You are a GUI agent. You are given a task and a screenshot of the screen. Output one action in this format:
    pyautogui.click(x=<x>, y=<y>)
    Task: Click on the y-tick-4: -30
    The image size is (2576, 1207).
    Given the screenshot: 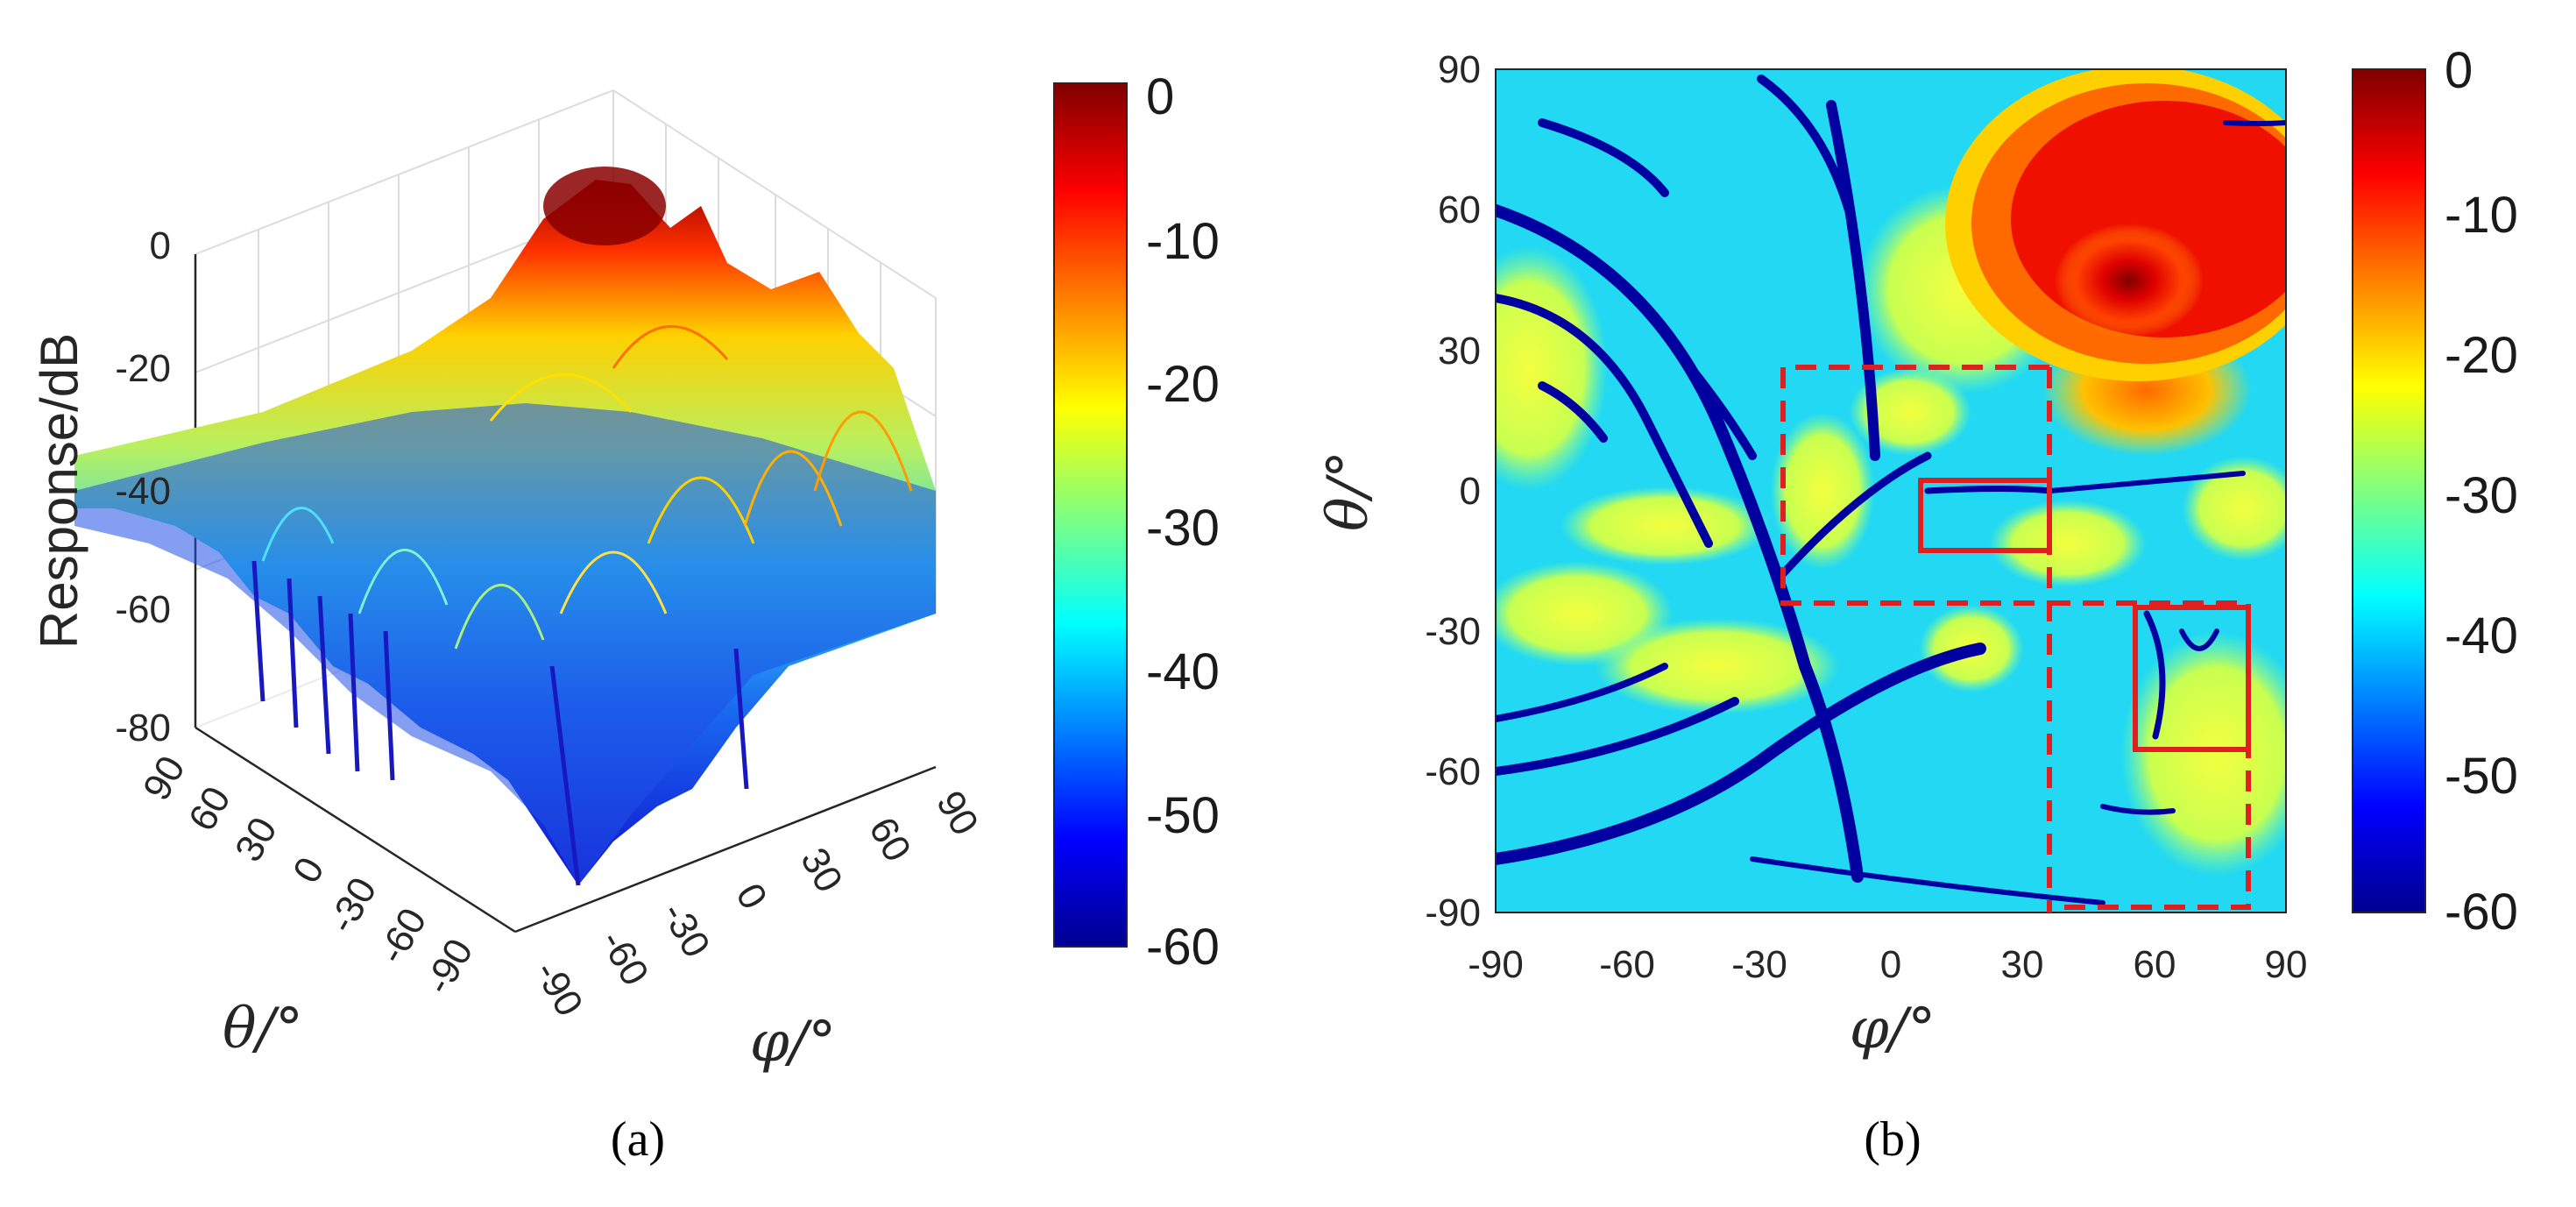 What is the action you would take?
    pyautogui.click(x=1453, y=631)
    